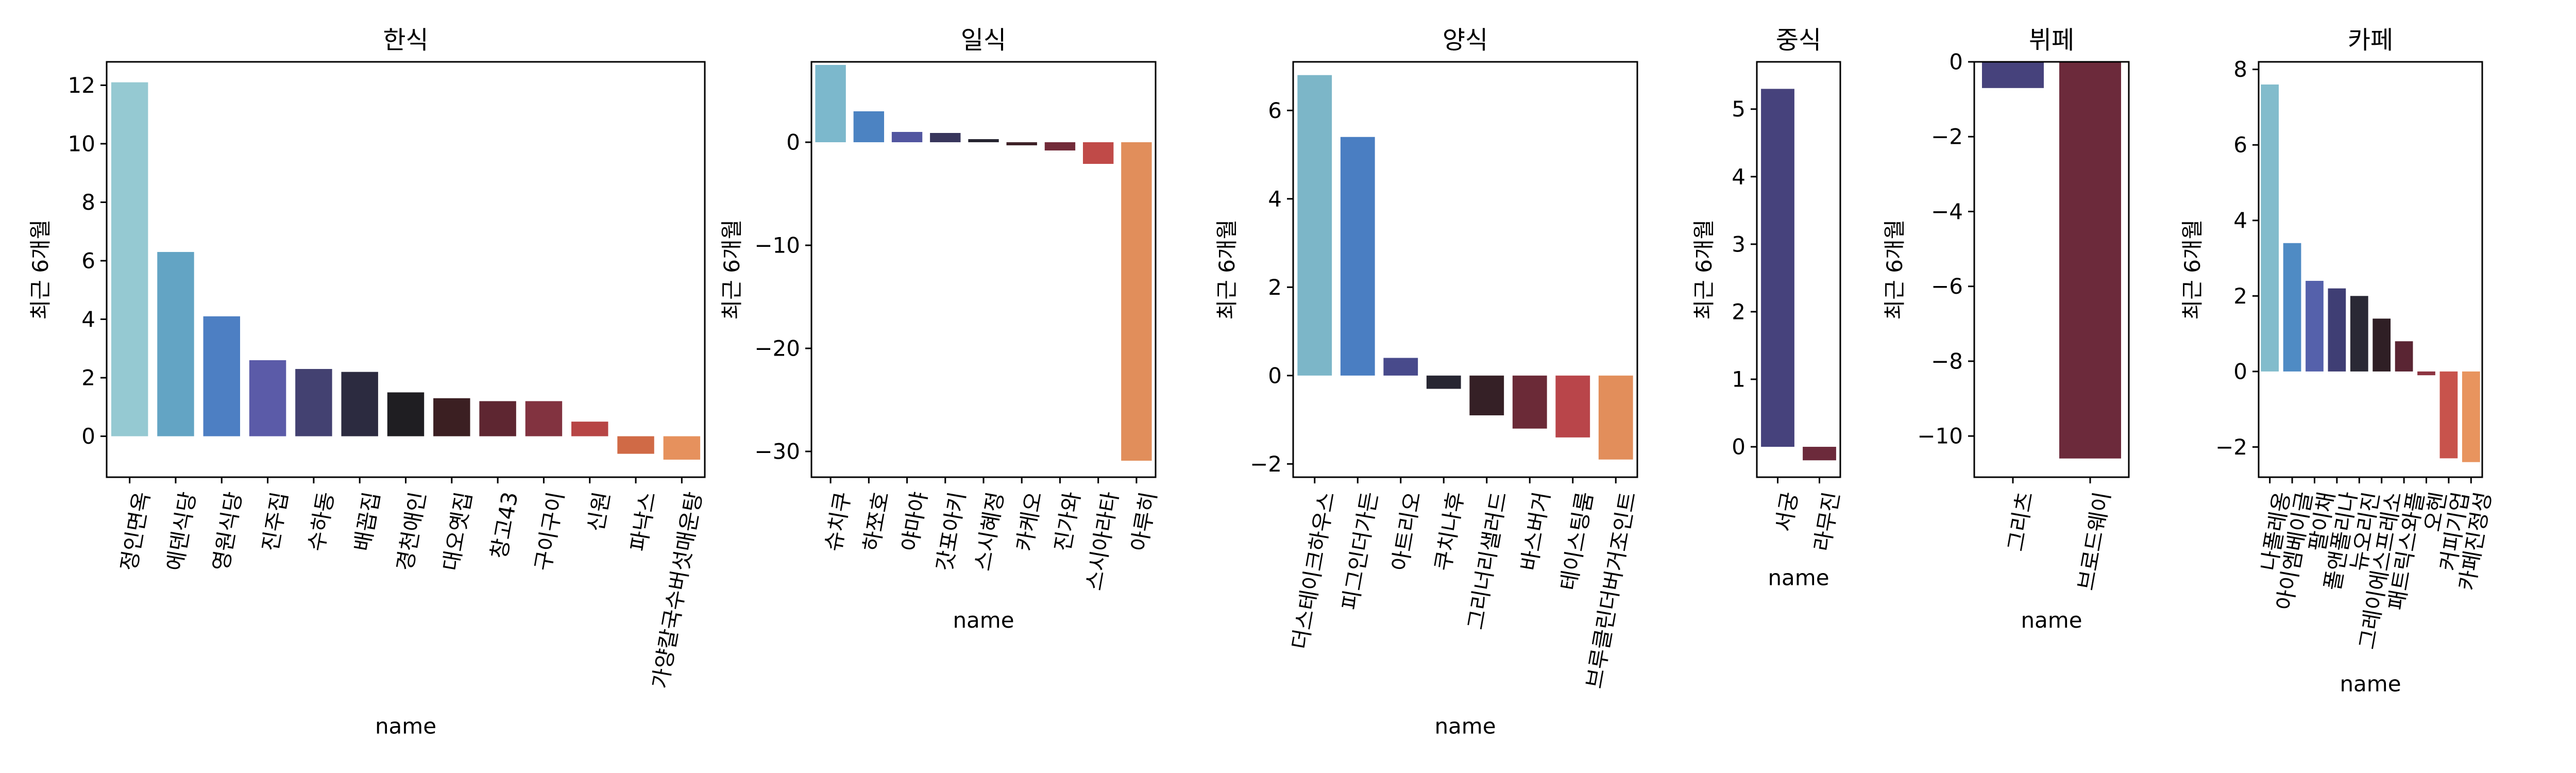 The width and height of the screenshot is (2576, 773). Describe the element at coordinates (88, 260) in the screenshot. I see `y-tick-label: 6` at that location.